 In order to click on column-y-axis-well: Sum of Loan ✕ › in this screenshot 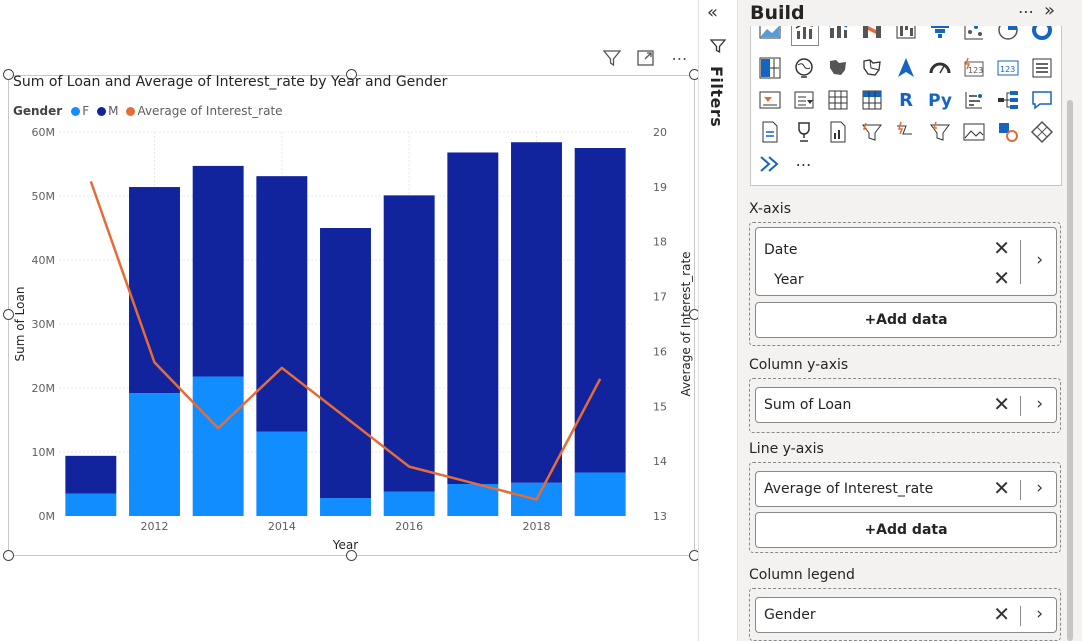, I will do `click(905, 405)`.